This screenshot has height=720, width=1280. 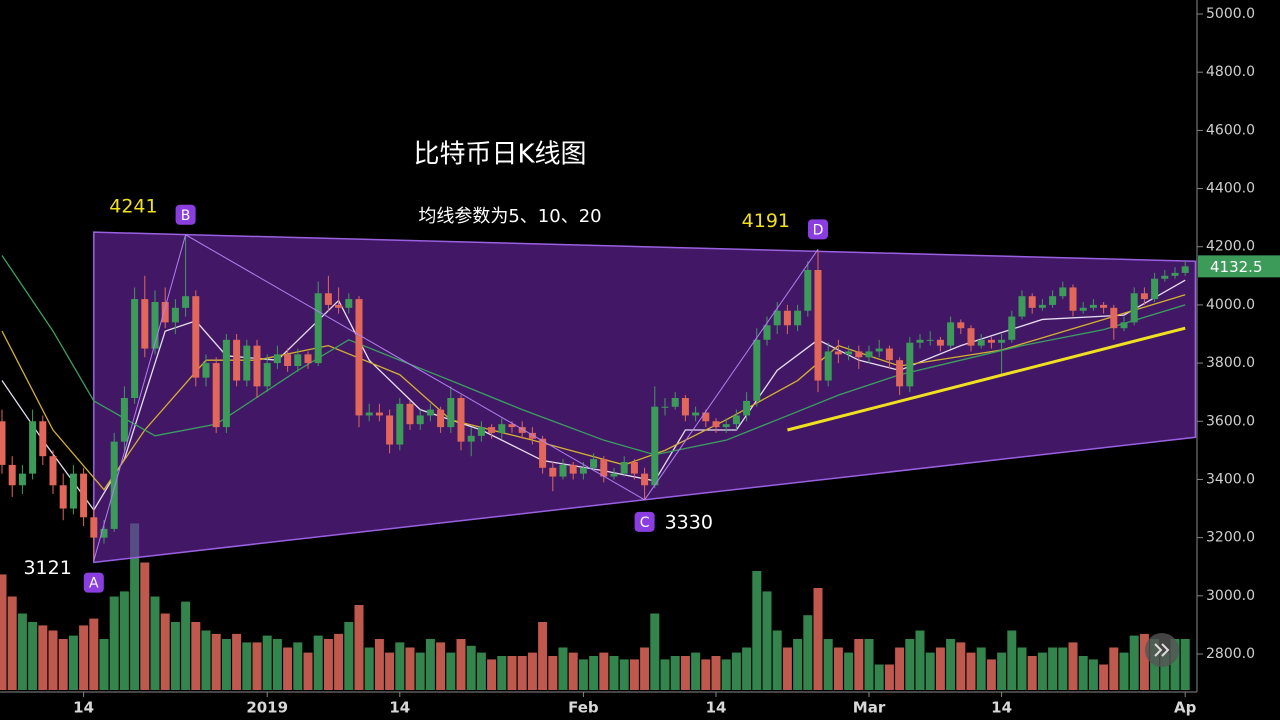 I want to click on point-value: 3121, so click(x=47, y=568).